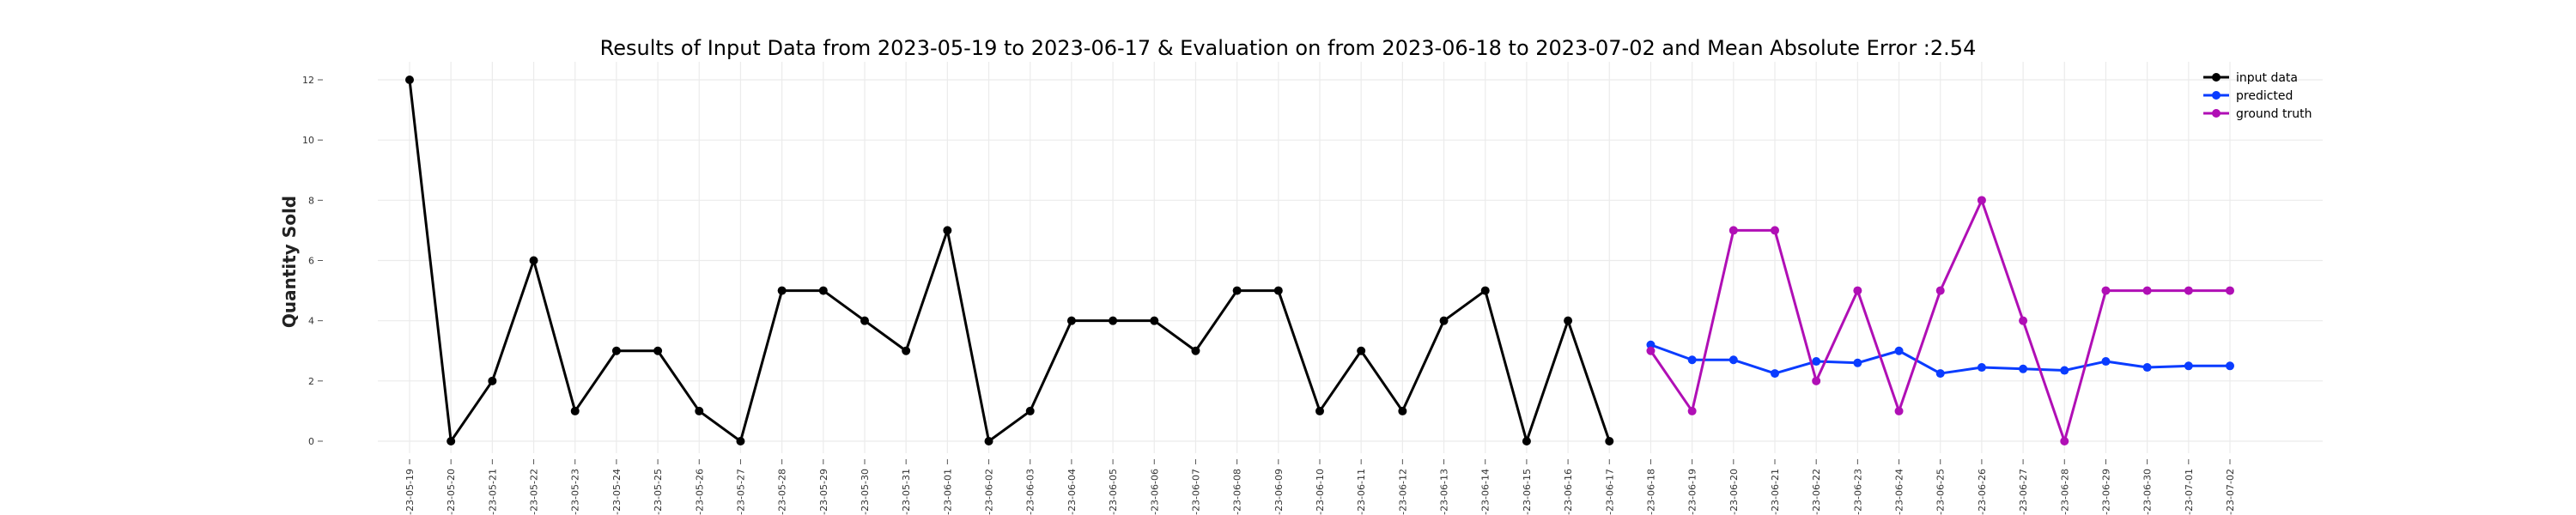  What do you see at coordinates (2189, 492) in the screenshot?
I see `x-tick-label: -23-07-01` at bounding box center [2189, 492].